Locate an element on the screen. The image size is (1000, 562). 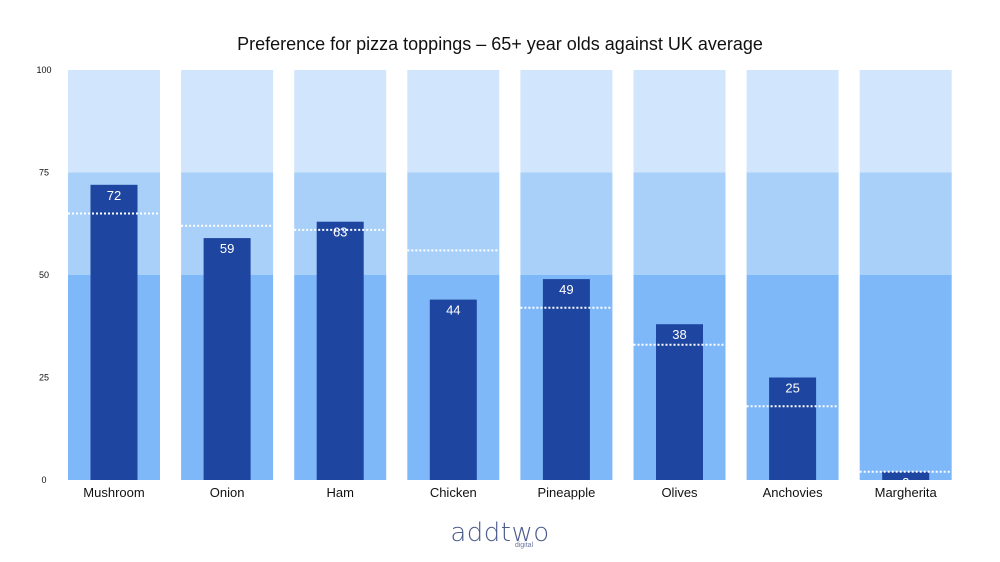
logo-subtext: digital is located at coordinates (524, 545).